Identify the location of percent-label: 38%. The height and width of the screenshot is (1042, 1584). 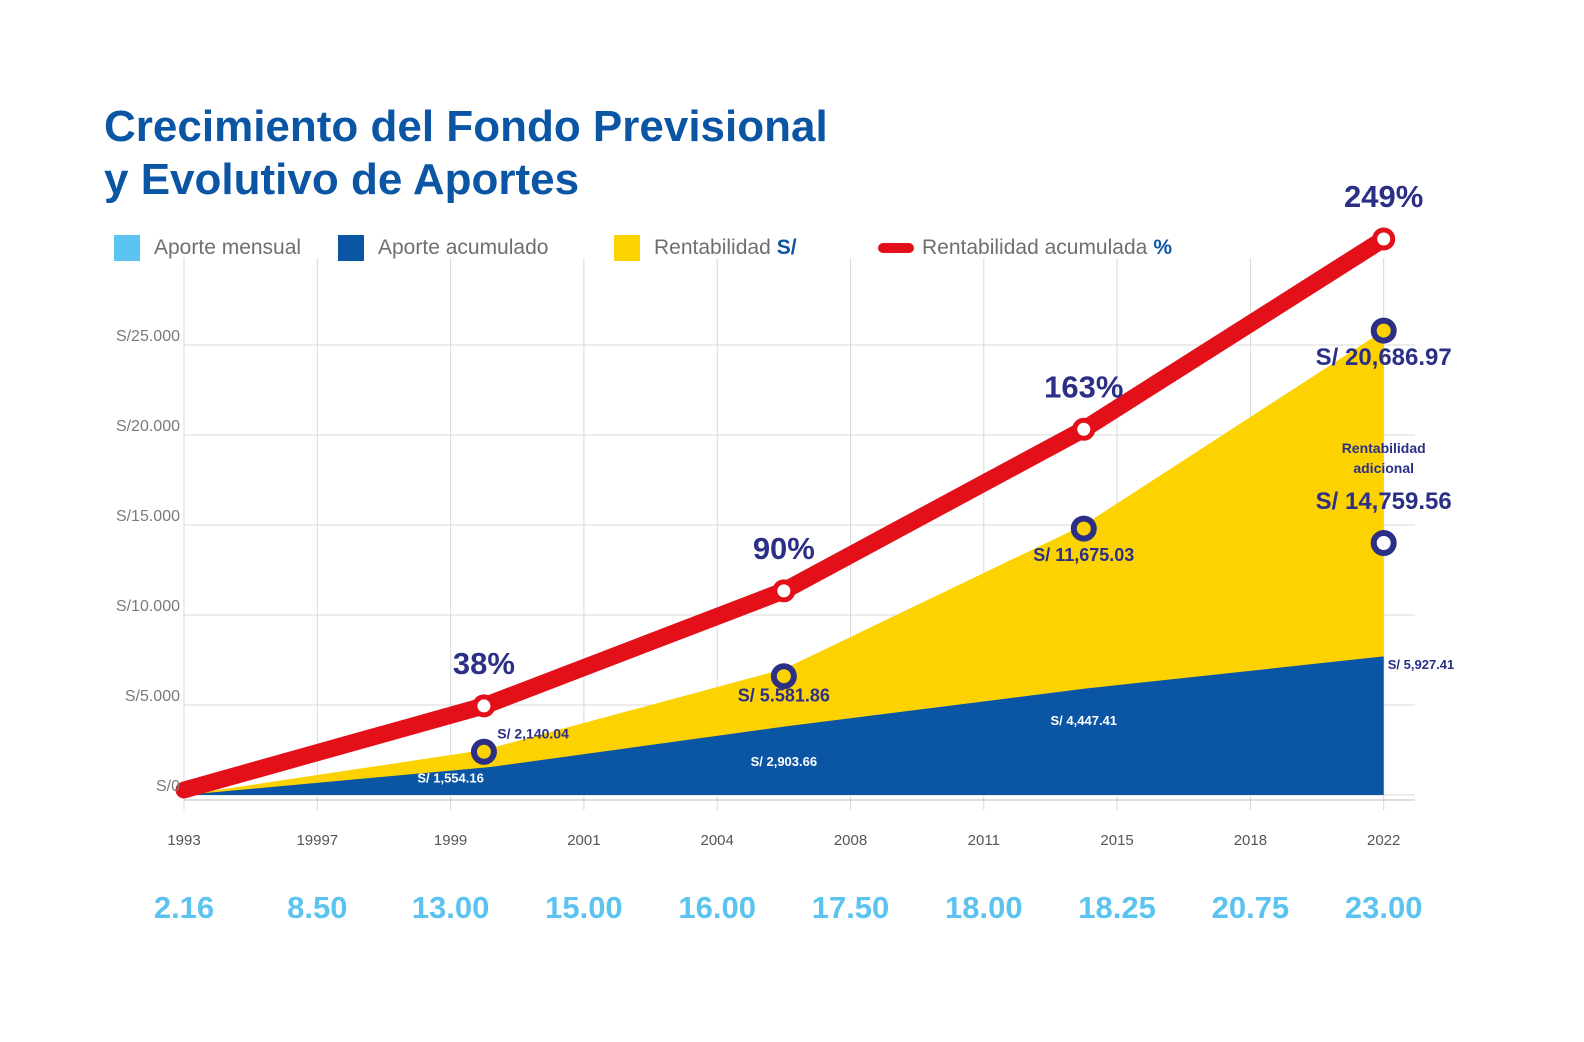
(484, 663).